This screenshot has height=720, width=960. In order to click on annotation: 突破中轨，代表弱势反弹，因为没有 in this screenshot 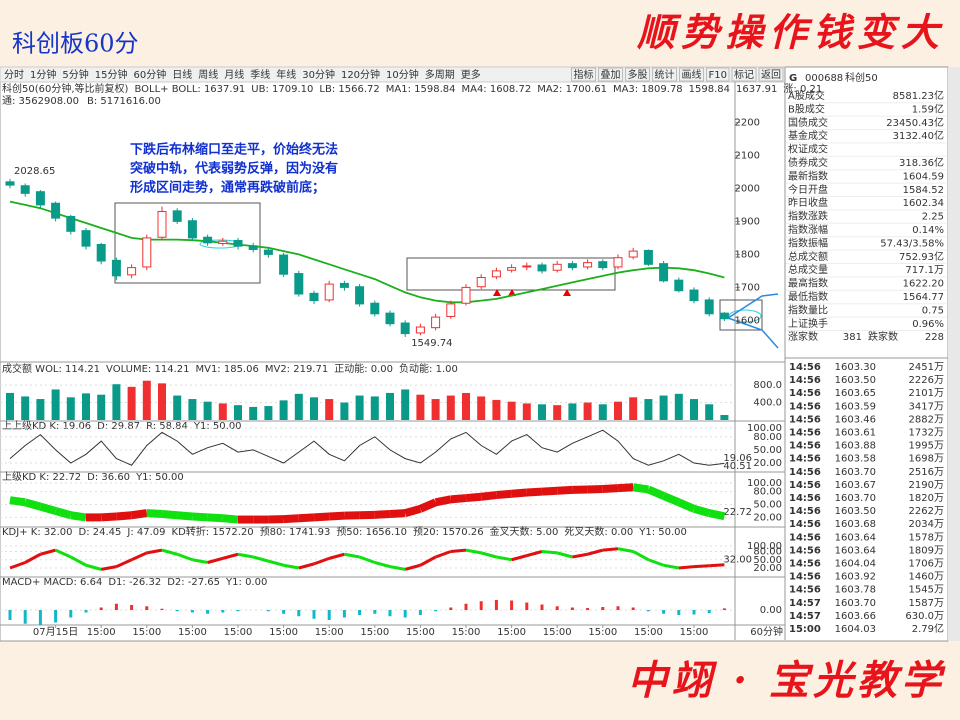, I will do `click(234, 169)`.